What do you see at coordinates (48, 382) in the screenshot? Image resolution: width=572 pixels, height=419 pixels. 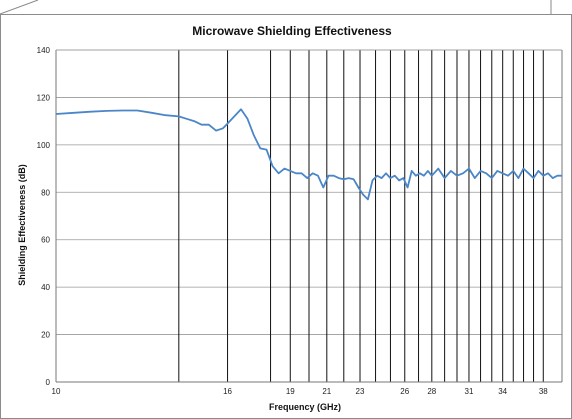 I see `y-tick-label: 0` at bounding box center [48, 382].